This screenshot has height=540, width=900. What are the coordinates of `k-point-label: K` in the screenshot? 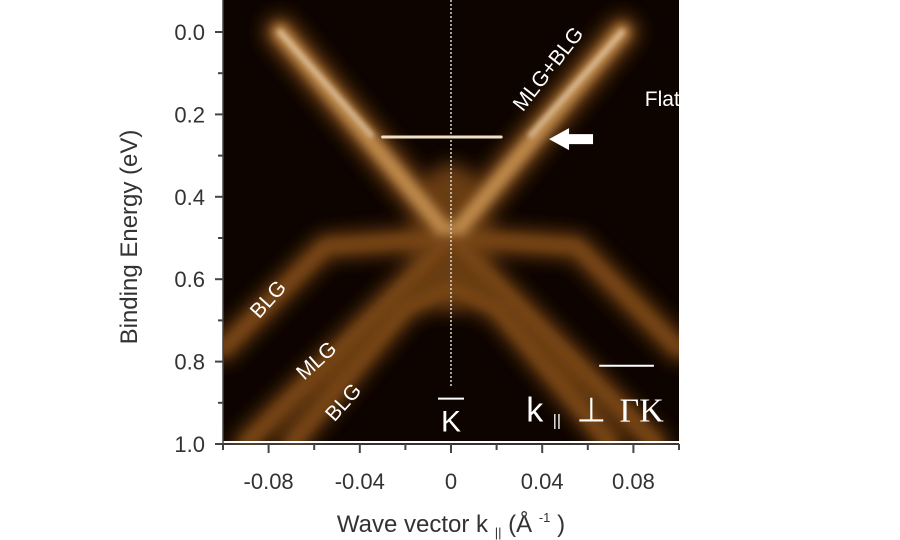 It's located at (451, 418).